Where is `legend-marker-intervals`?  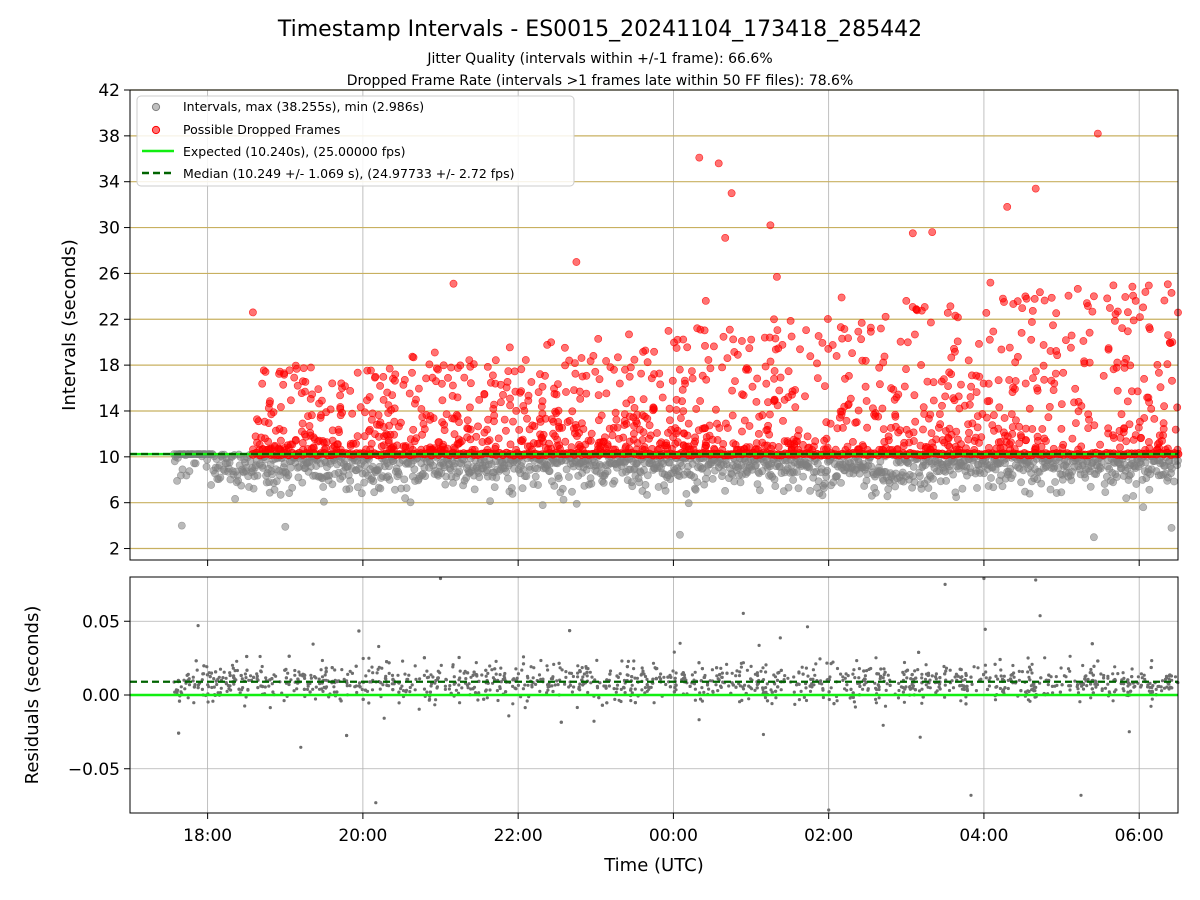 legend-marker-intervals is located at coordinates (156, 107).